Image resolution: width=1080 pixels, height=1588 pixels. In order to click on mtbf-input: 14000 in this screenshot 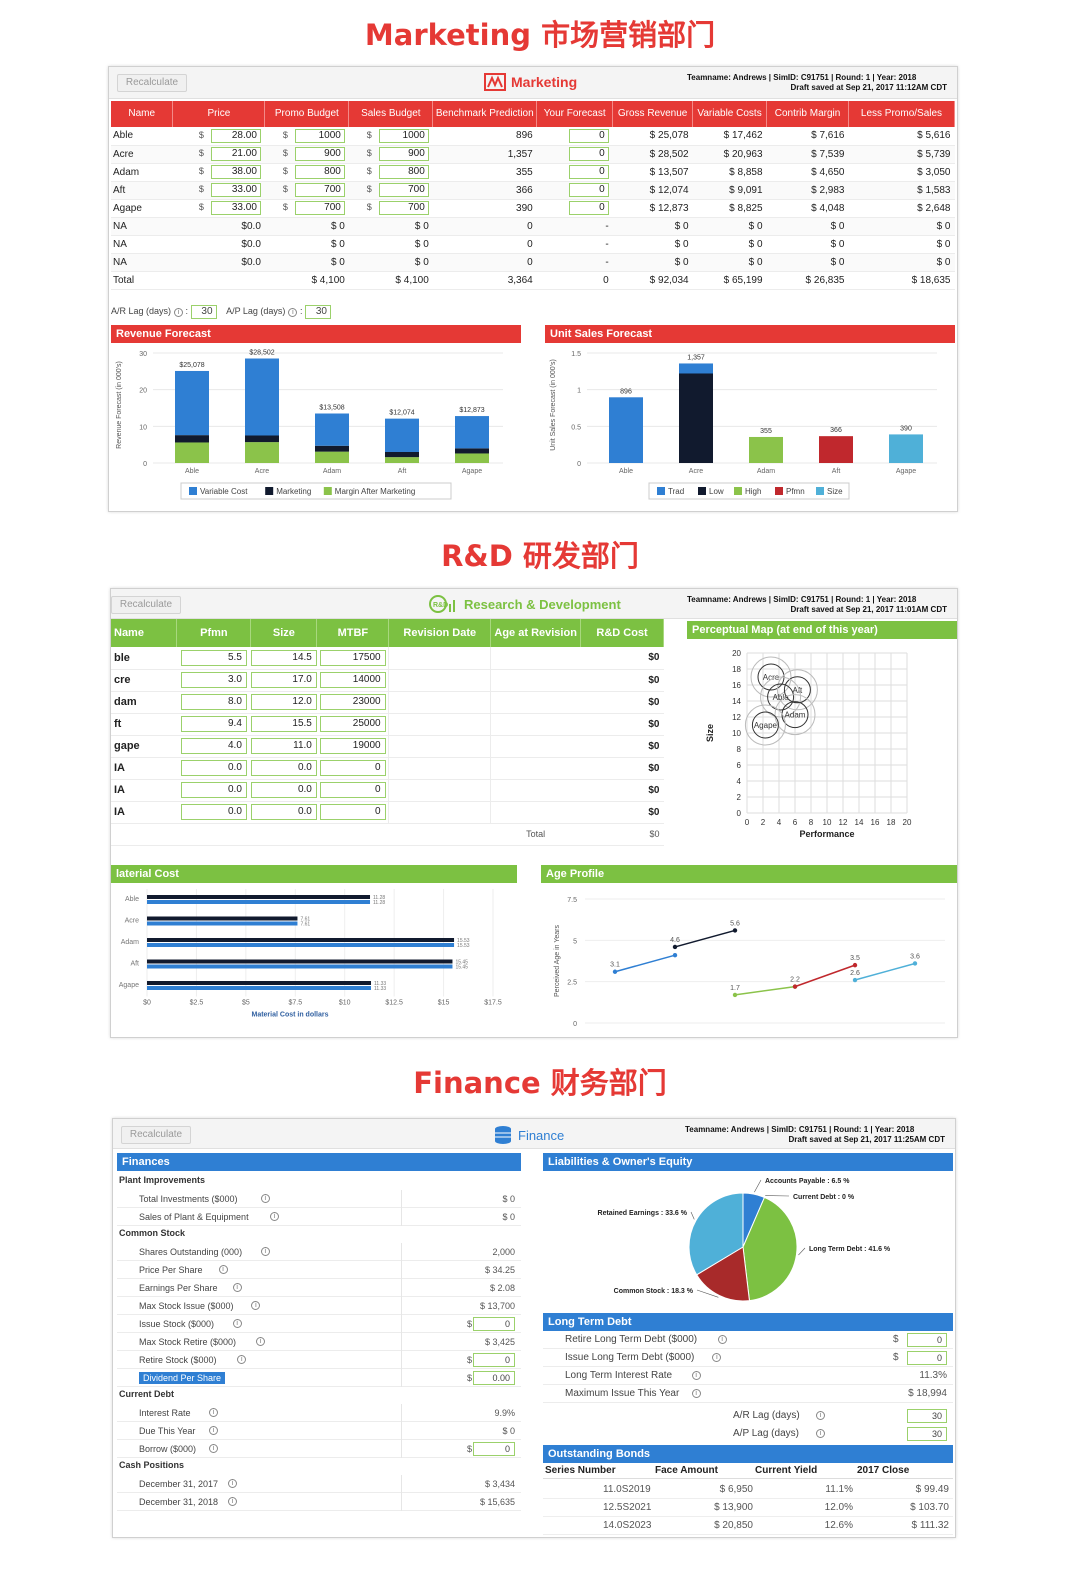, I will do `click(352, 680)`.